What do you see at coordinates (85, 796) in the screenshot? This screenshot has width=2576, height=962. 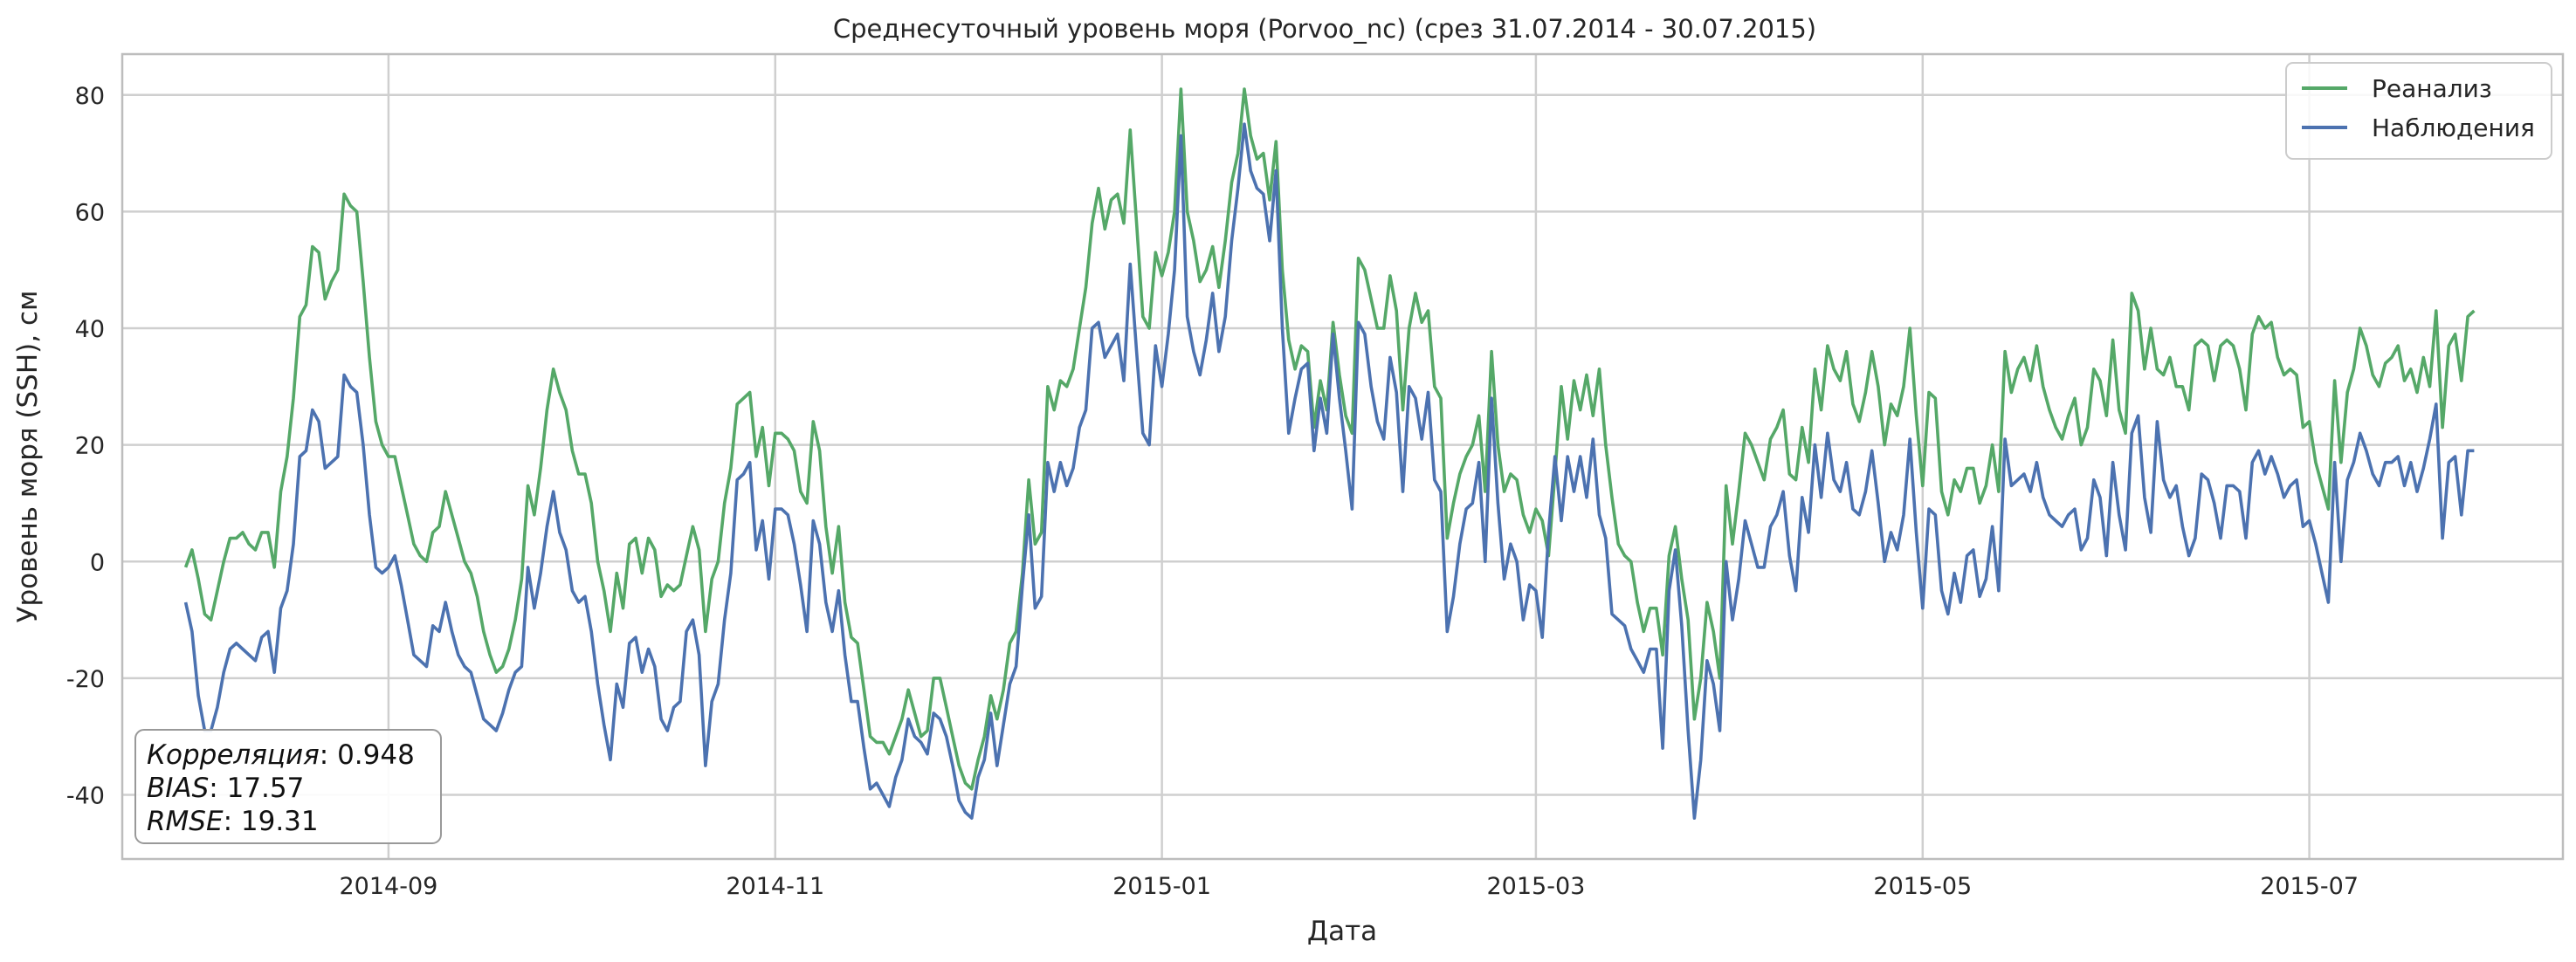 I see `y-tick-label: -40` at bounding box center [85, 796].